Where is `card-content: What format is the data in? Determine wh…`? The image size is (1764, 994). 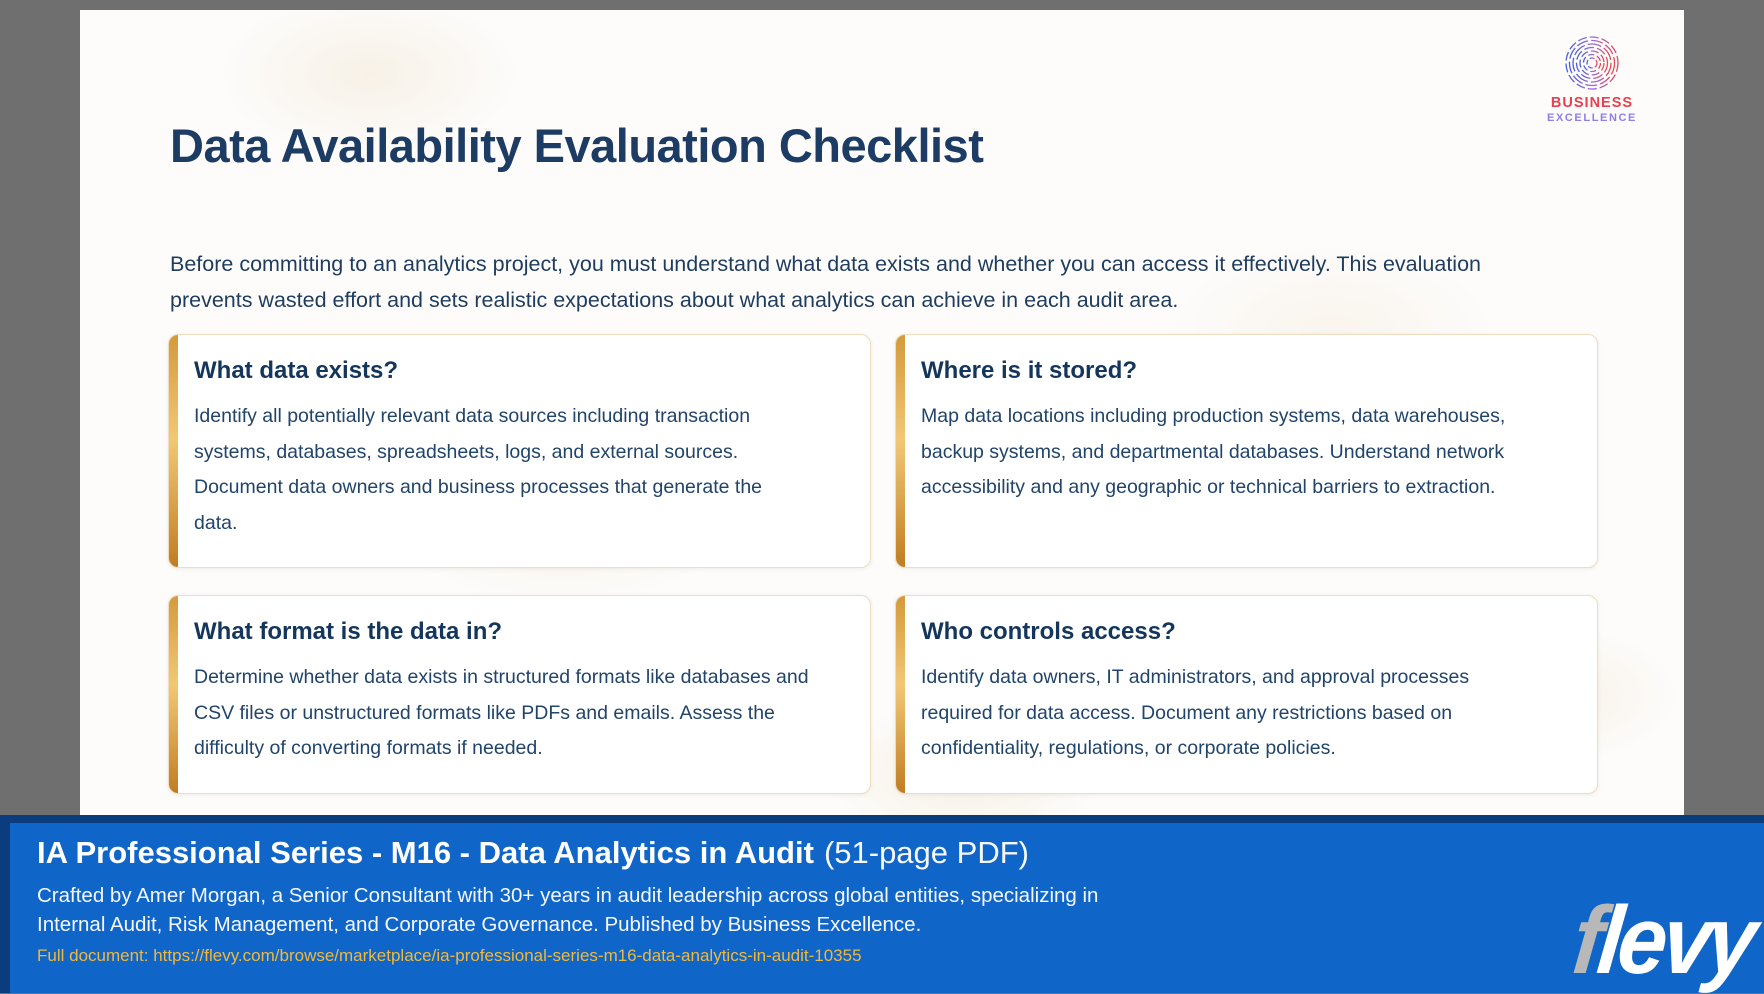 card-content: What format is the data in? Determine wh… is located at coordinates (524, 694).